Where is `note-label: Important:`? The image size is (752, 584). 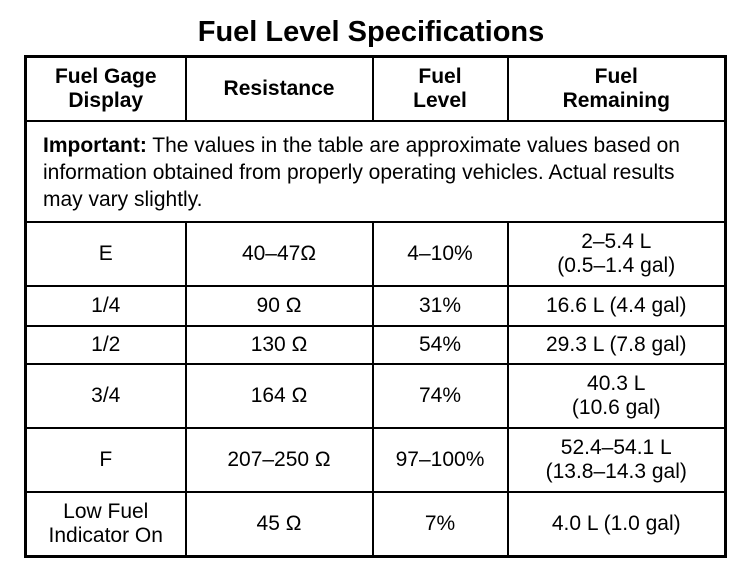
note-label: Important: is located at coordinates (95, 145).